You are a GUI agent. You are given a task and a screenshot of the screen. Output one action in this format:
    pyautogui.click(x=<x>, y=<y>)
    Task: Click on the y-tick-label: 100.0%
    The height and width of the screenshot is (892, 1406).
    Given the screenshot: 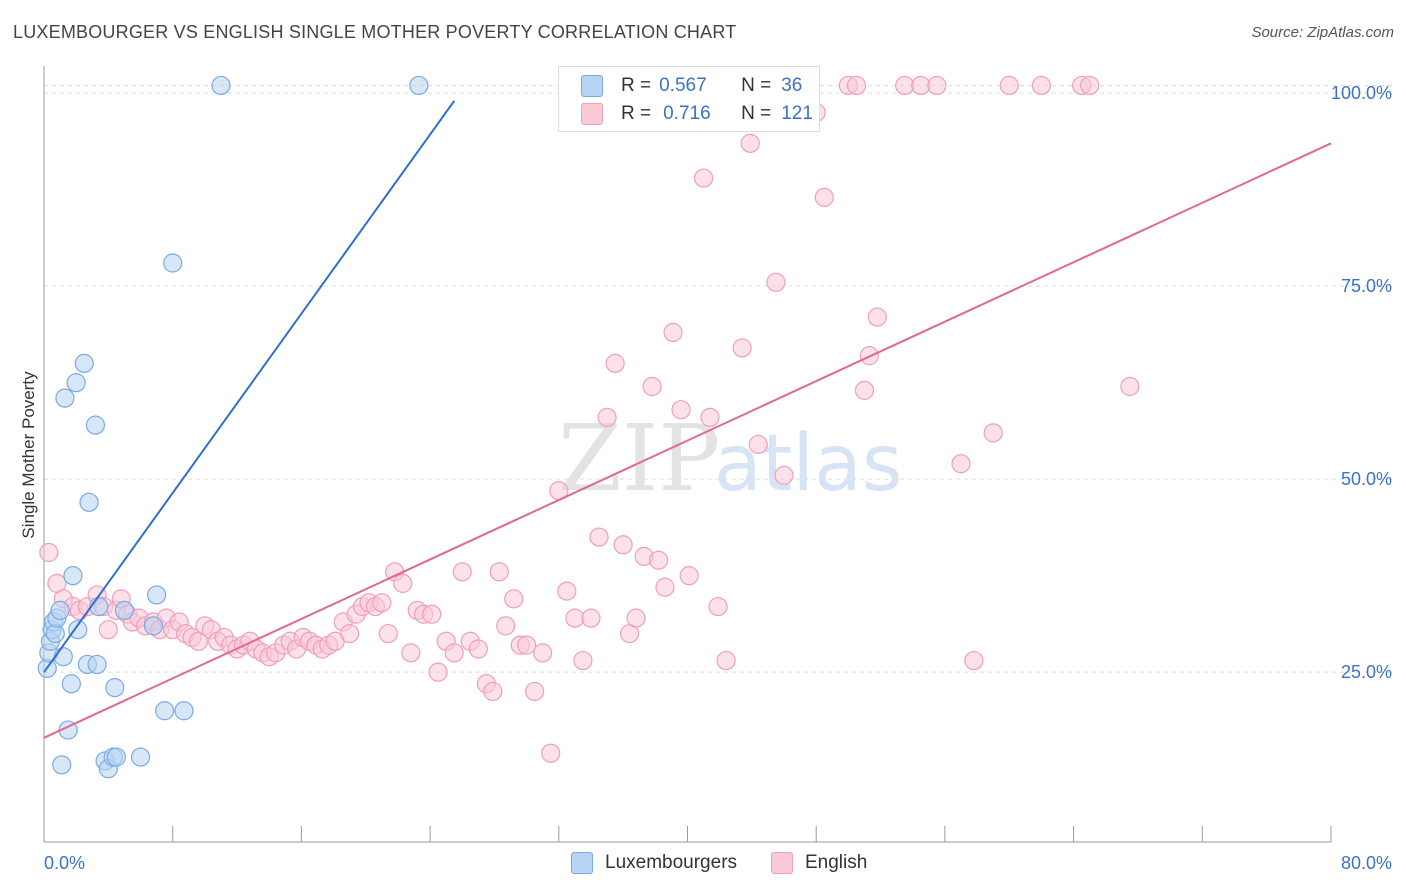 What is the action you would take?
    pyautogui.click(x=1361, y=93)
    